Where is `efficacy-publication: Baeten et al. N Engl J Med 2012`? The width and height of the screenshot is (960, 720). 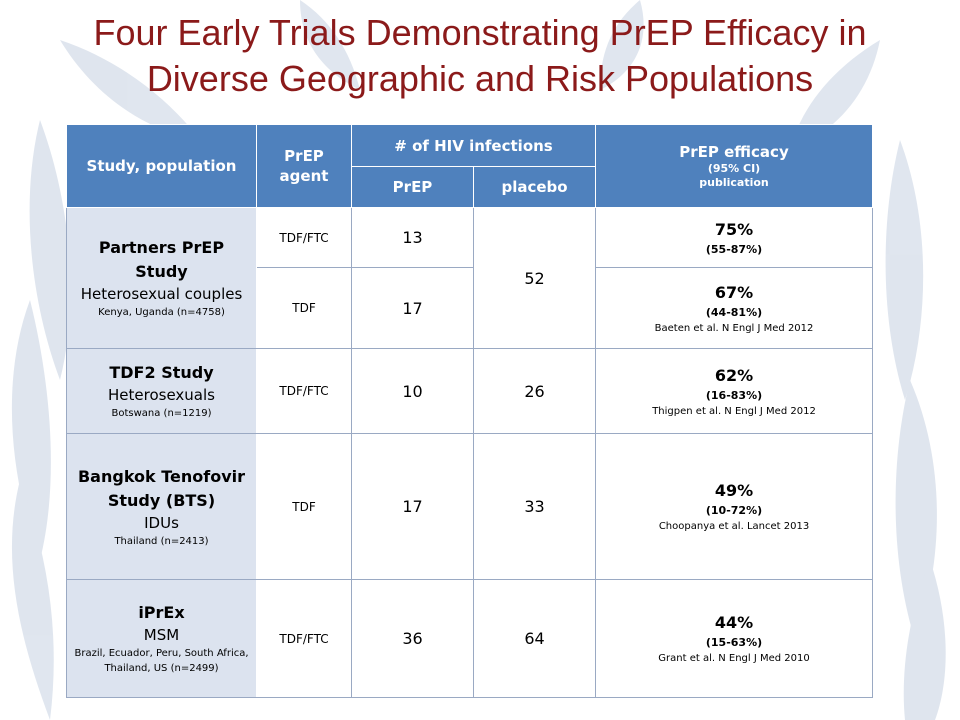 efficacy-publication: Baeten et al. N Engl J Med 2012 is located at coordinates (734, 328).